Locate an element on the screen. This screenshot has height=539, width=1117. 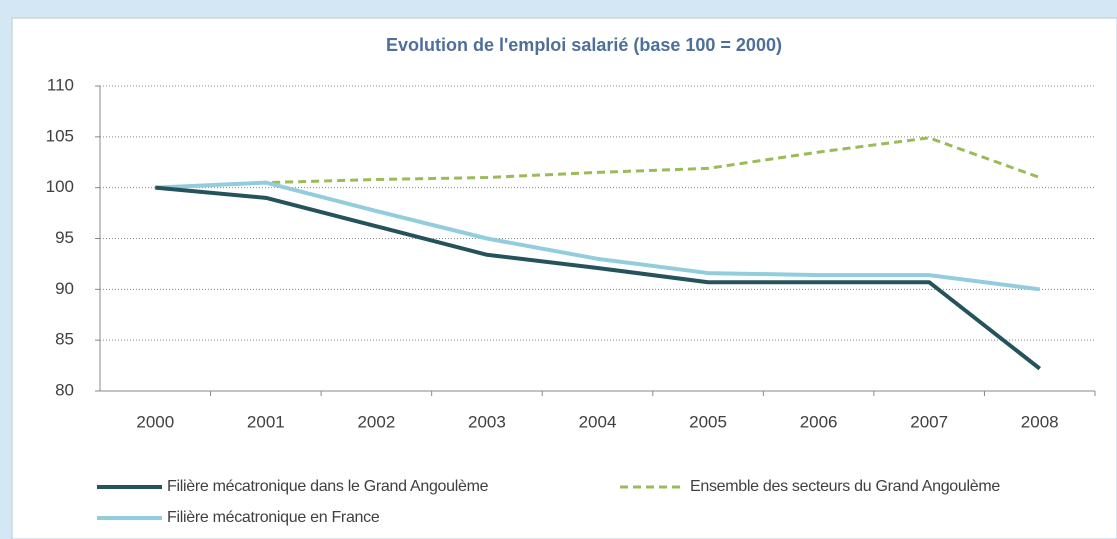
y-tick-label: 90 is located at coordinates (64, 288).